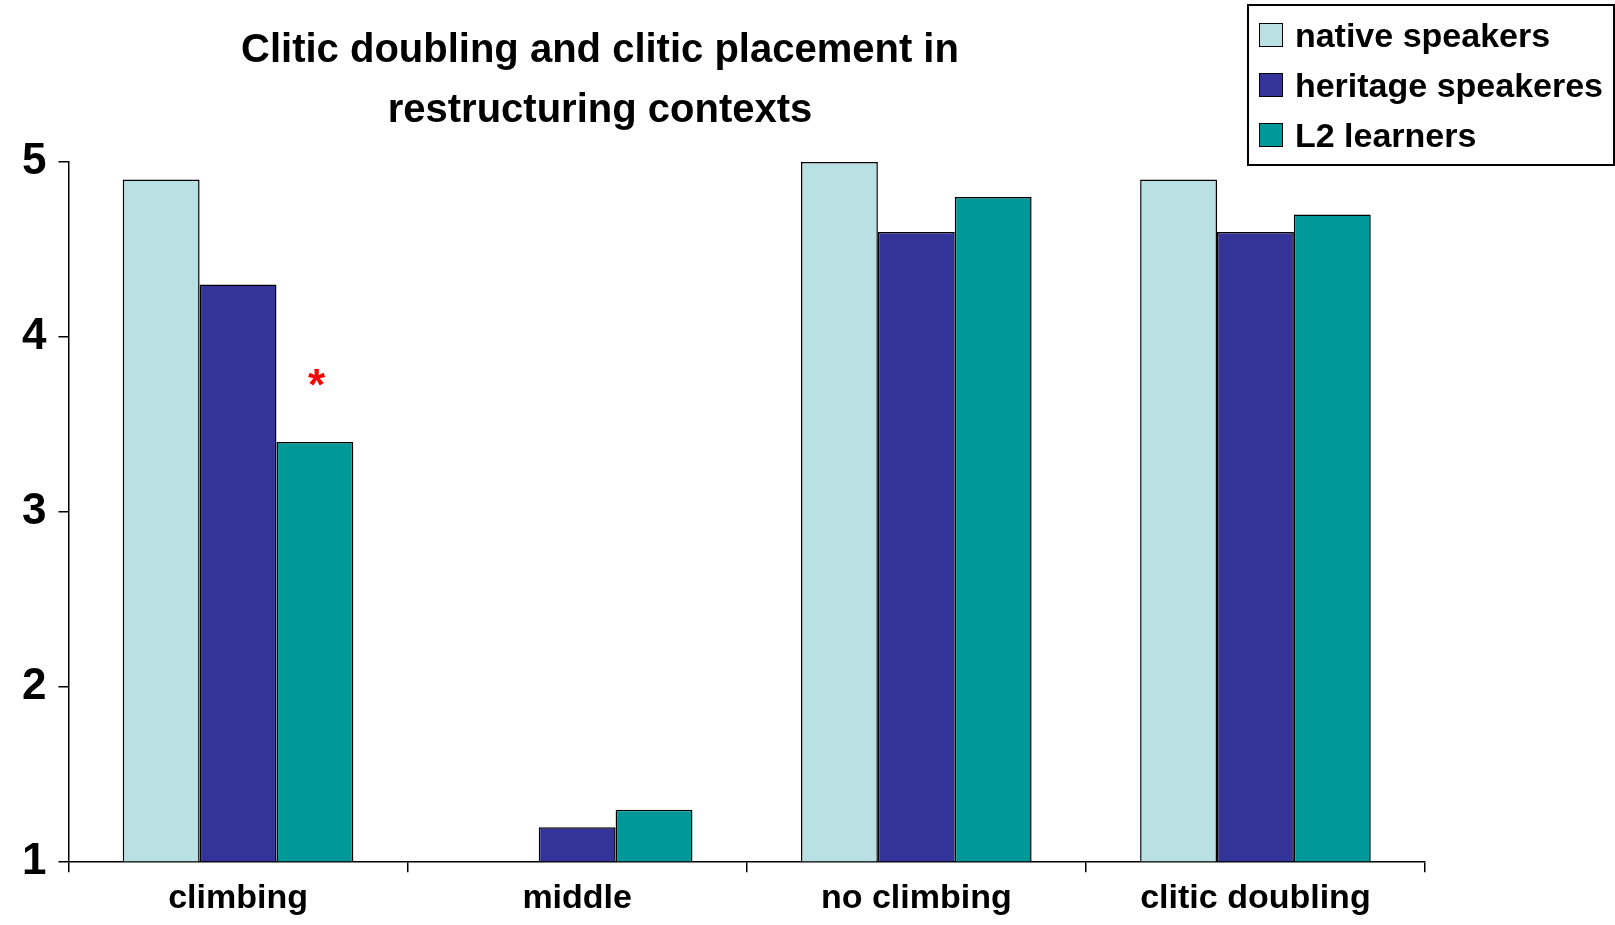 The width and height of the screenshot is (1615, 925). Describe the element at coordinates (1255, 895) in the screenshot. I see `x-tick-label: clitic doubling` at that location.